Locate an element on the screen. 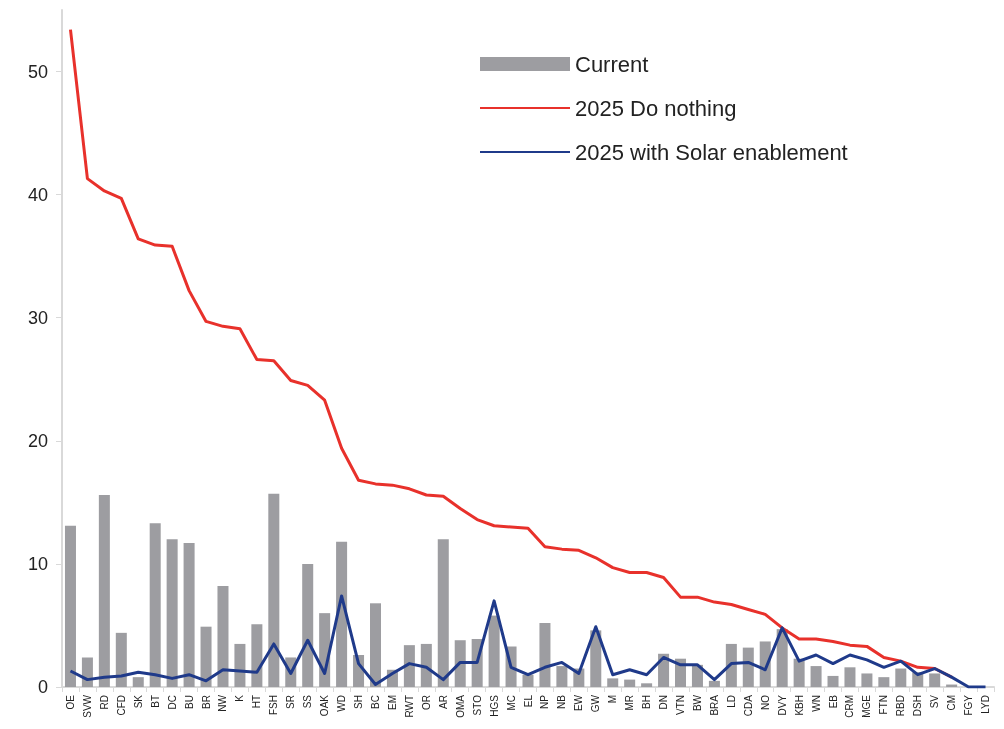 This screenshot has width=1004, height=729. x-tick-label: CRM is located at coordinates (850, 706).